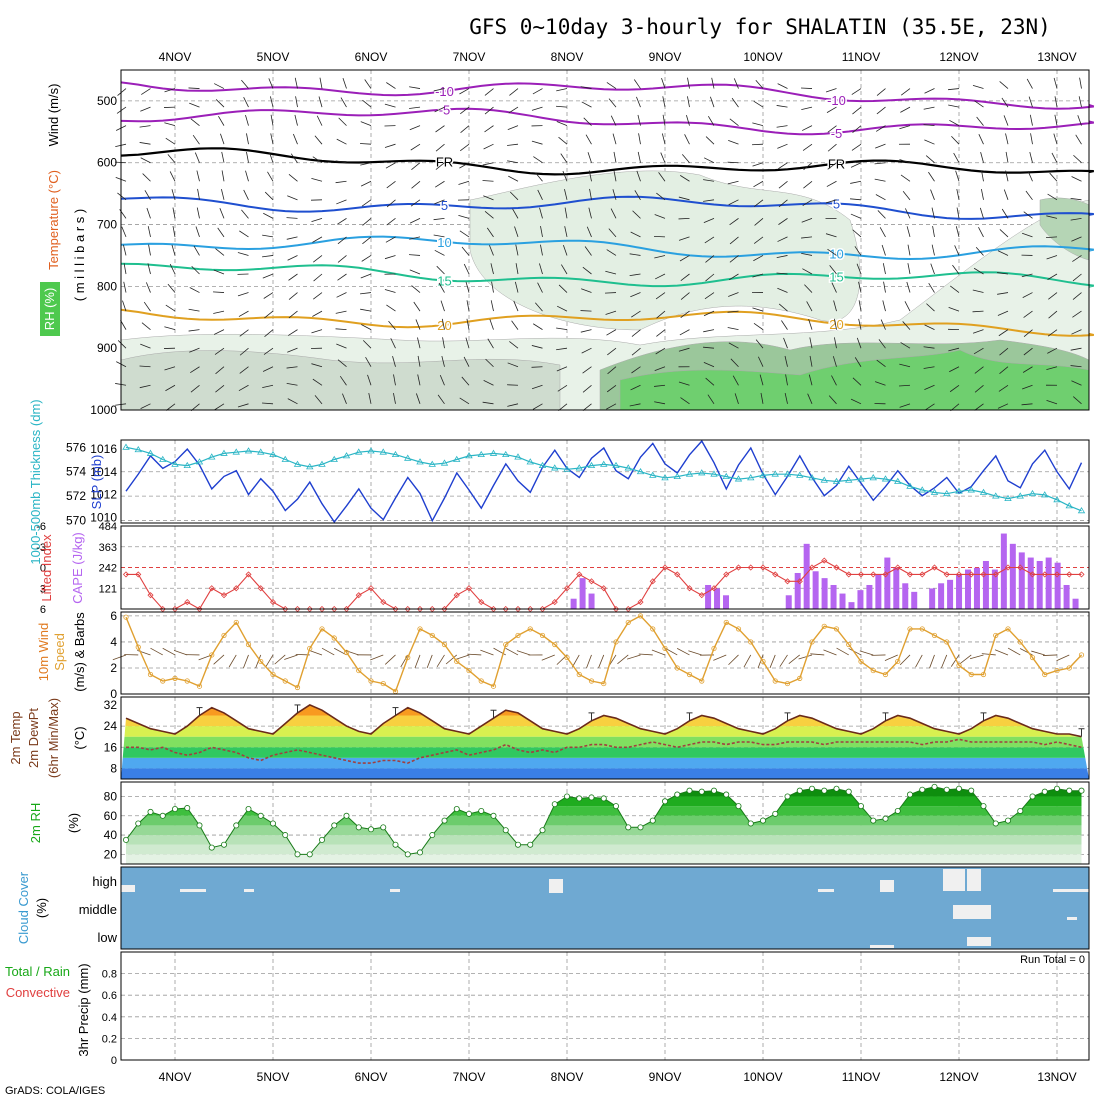  Describe the element at coordinates (113, 694) in the screenshot. I see `wind-tick-0: 0` at that location.